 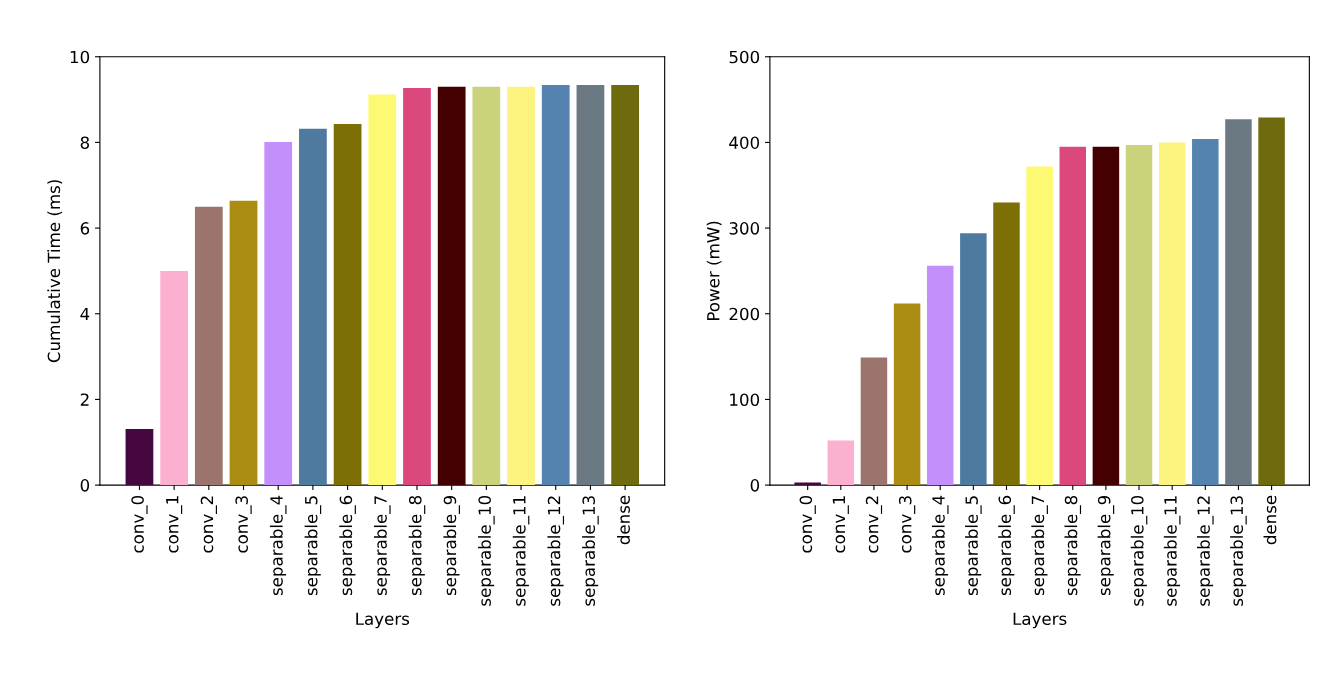 I want to click on y-tick-label: 6, so click(x=85, y=228).